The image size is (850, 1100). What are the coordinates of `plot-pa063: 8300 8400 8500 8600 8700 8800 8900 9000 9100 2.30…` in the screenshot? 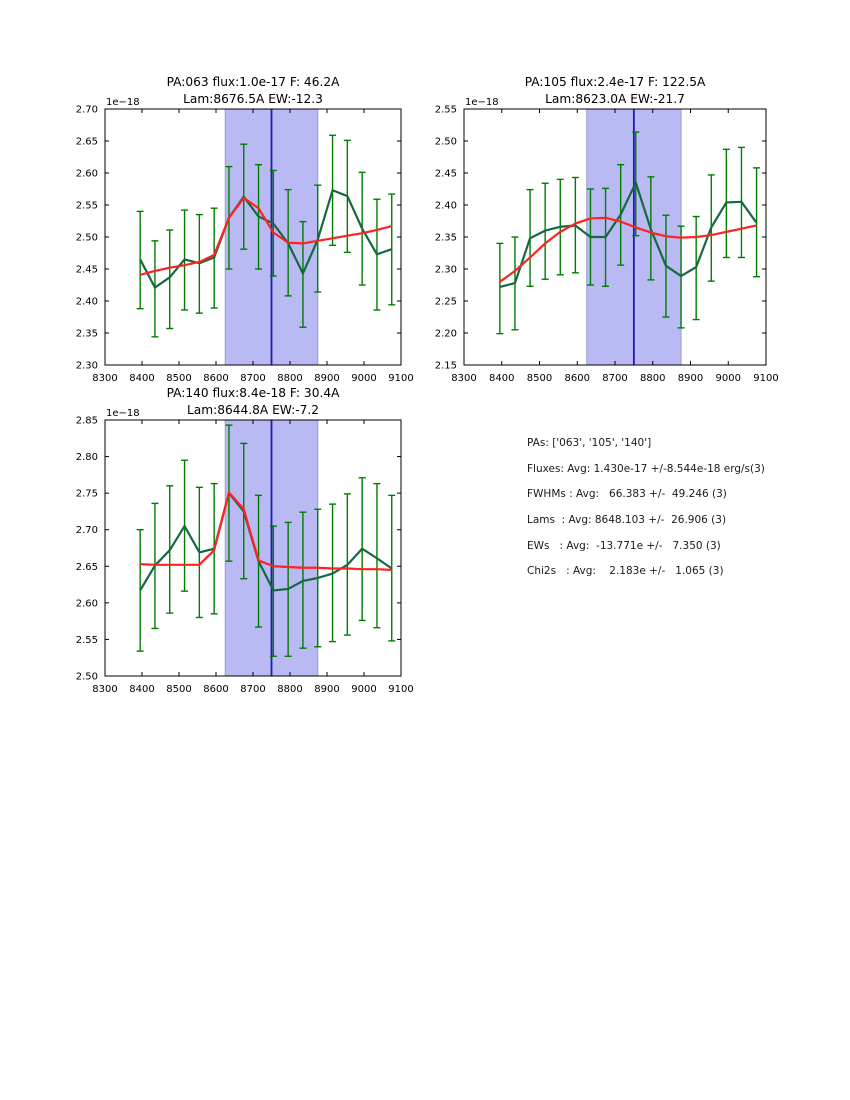 It's located at (245, 229).